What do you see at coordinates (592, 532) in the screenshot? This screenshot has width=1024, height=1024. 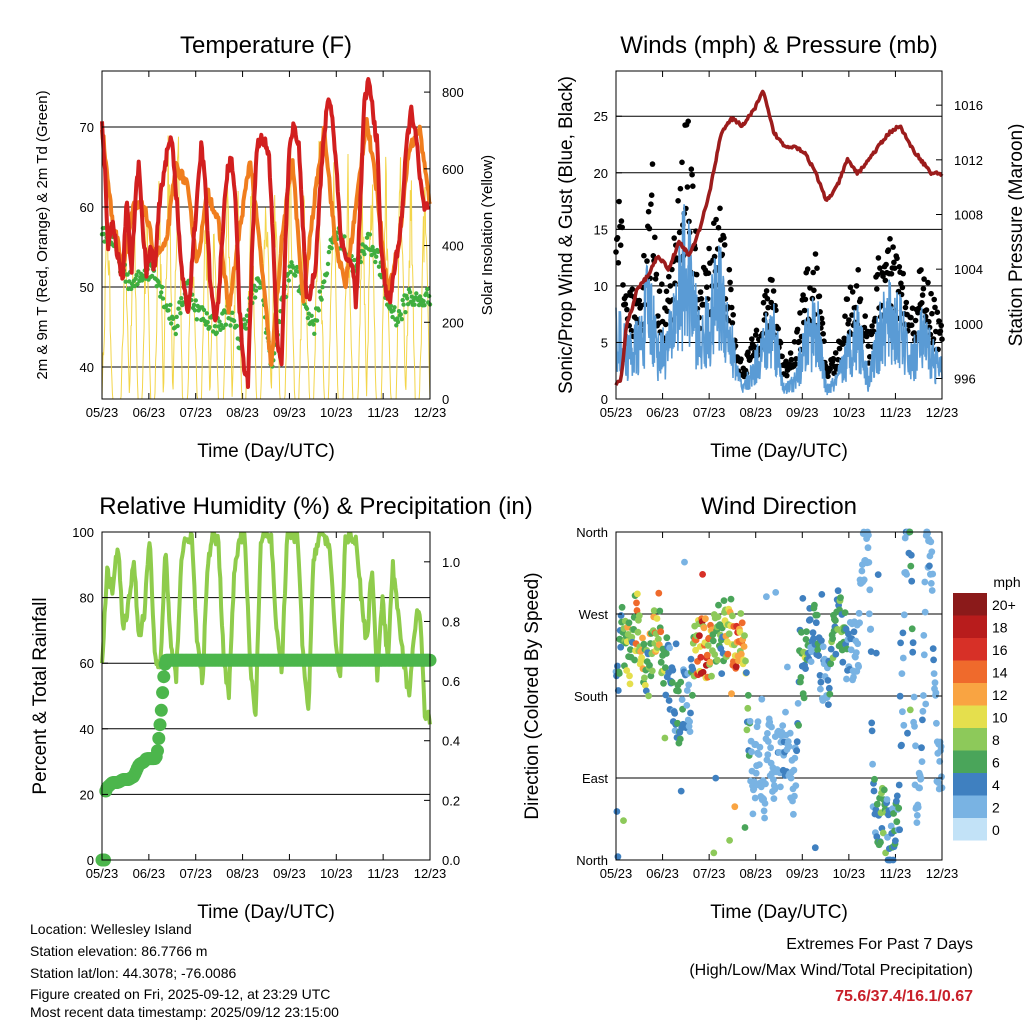 I see `direction-y-tick-label: North` at bounding box center [592, 532].